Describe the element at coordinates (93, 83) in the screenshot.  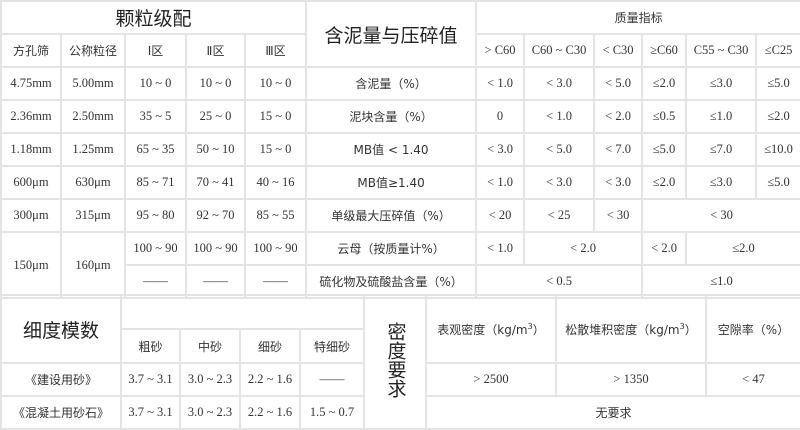
I see `grading-cell: 5.00mm` at that location.